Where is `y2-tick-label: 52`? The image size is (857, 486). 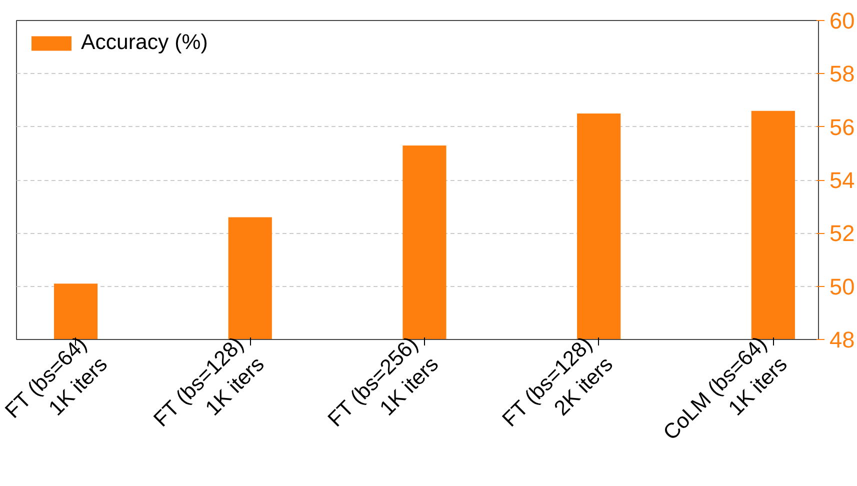 y2-tick-label: 52 is located at coordinates (842, 233).